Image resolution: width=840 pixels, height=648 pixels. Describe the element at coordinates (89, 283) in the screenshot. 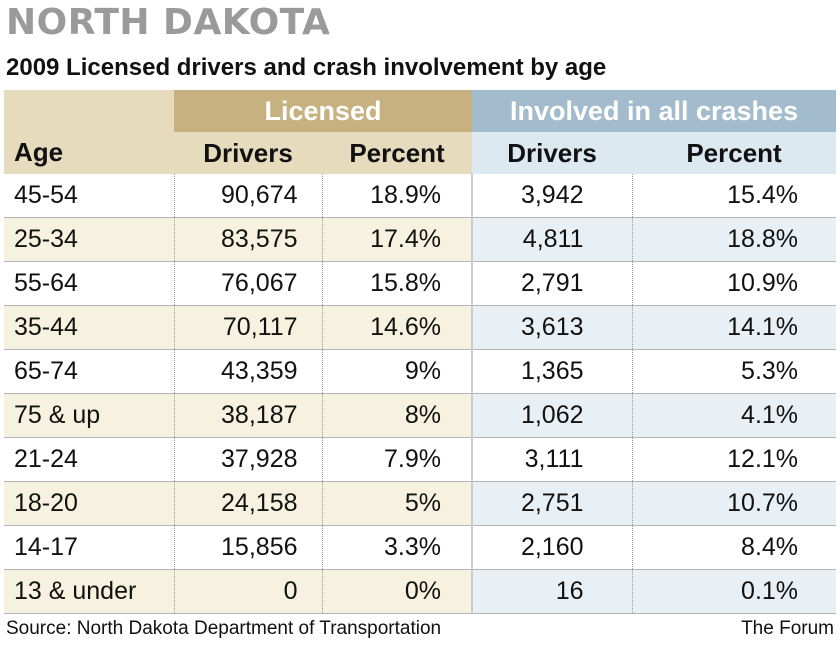

I see `cell-age: 55-64` at that location.